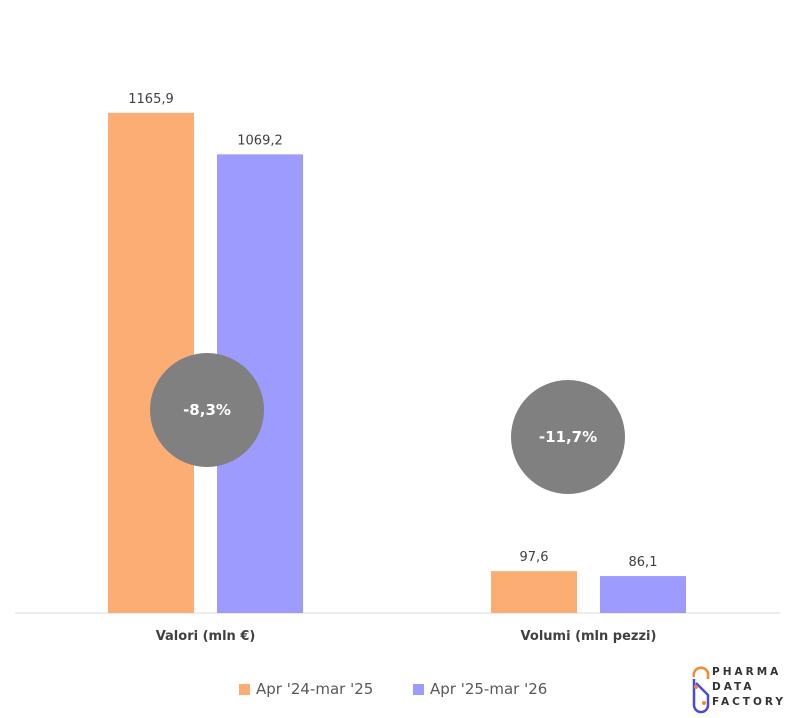  Describe the element at coordinates (701, 690) in the screenshot. I see `logo-icon` at that location.